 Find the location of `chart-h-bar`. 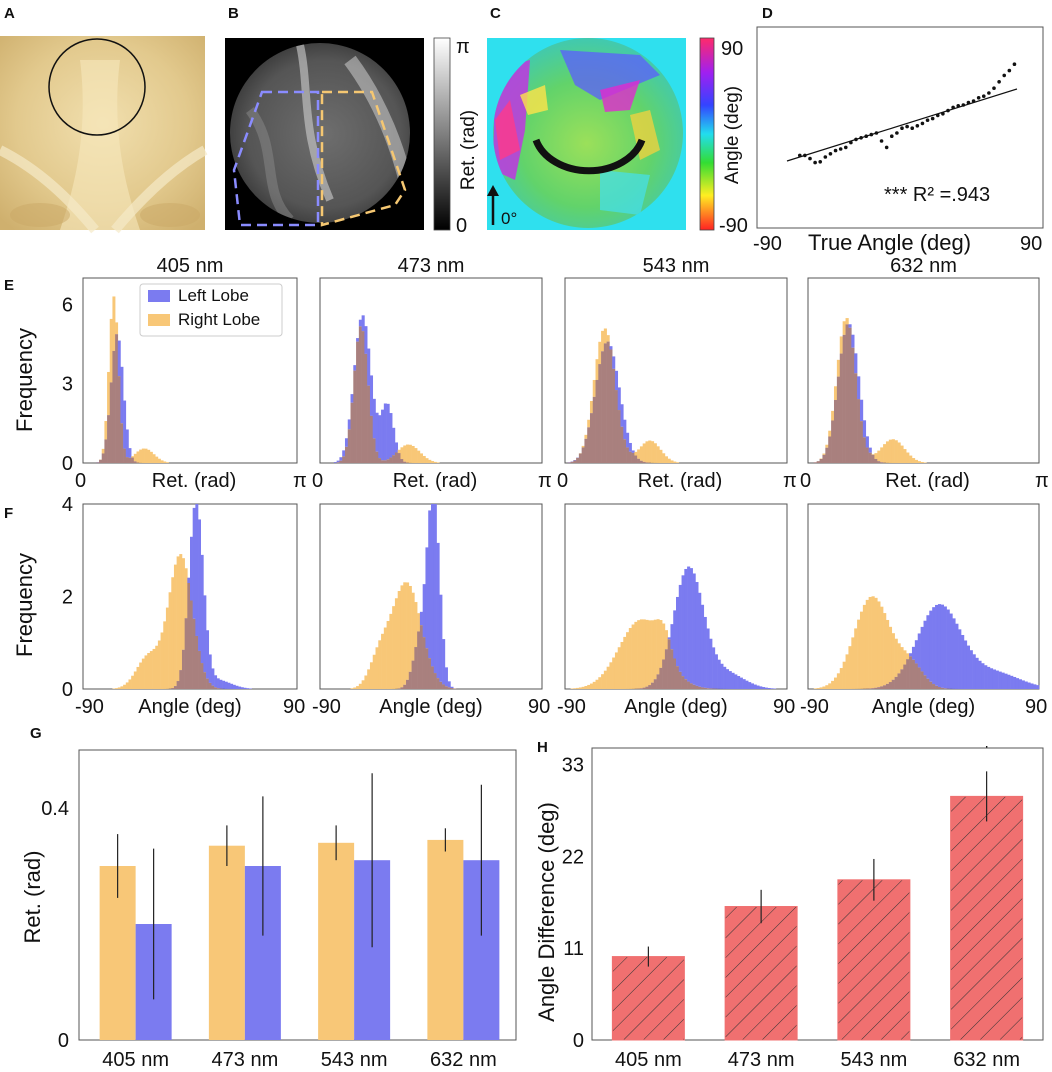

chart-h-bar is located at coordinates (987, 918).